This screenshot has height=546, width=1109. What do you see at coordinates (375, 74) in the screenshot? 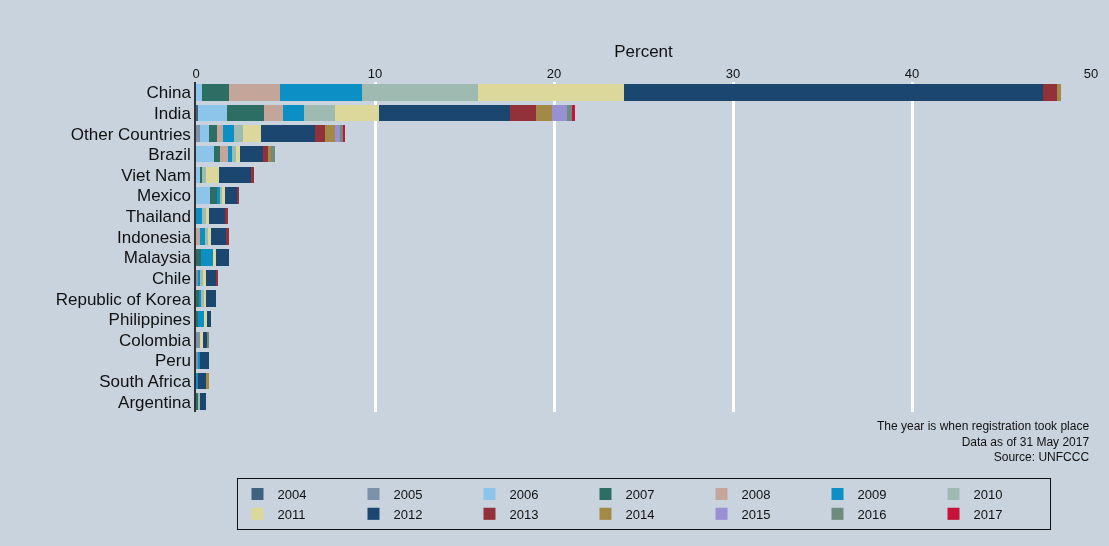
I see `x-tick-label: 10` at bounding box center [375, 74].